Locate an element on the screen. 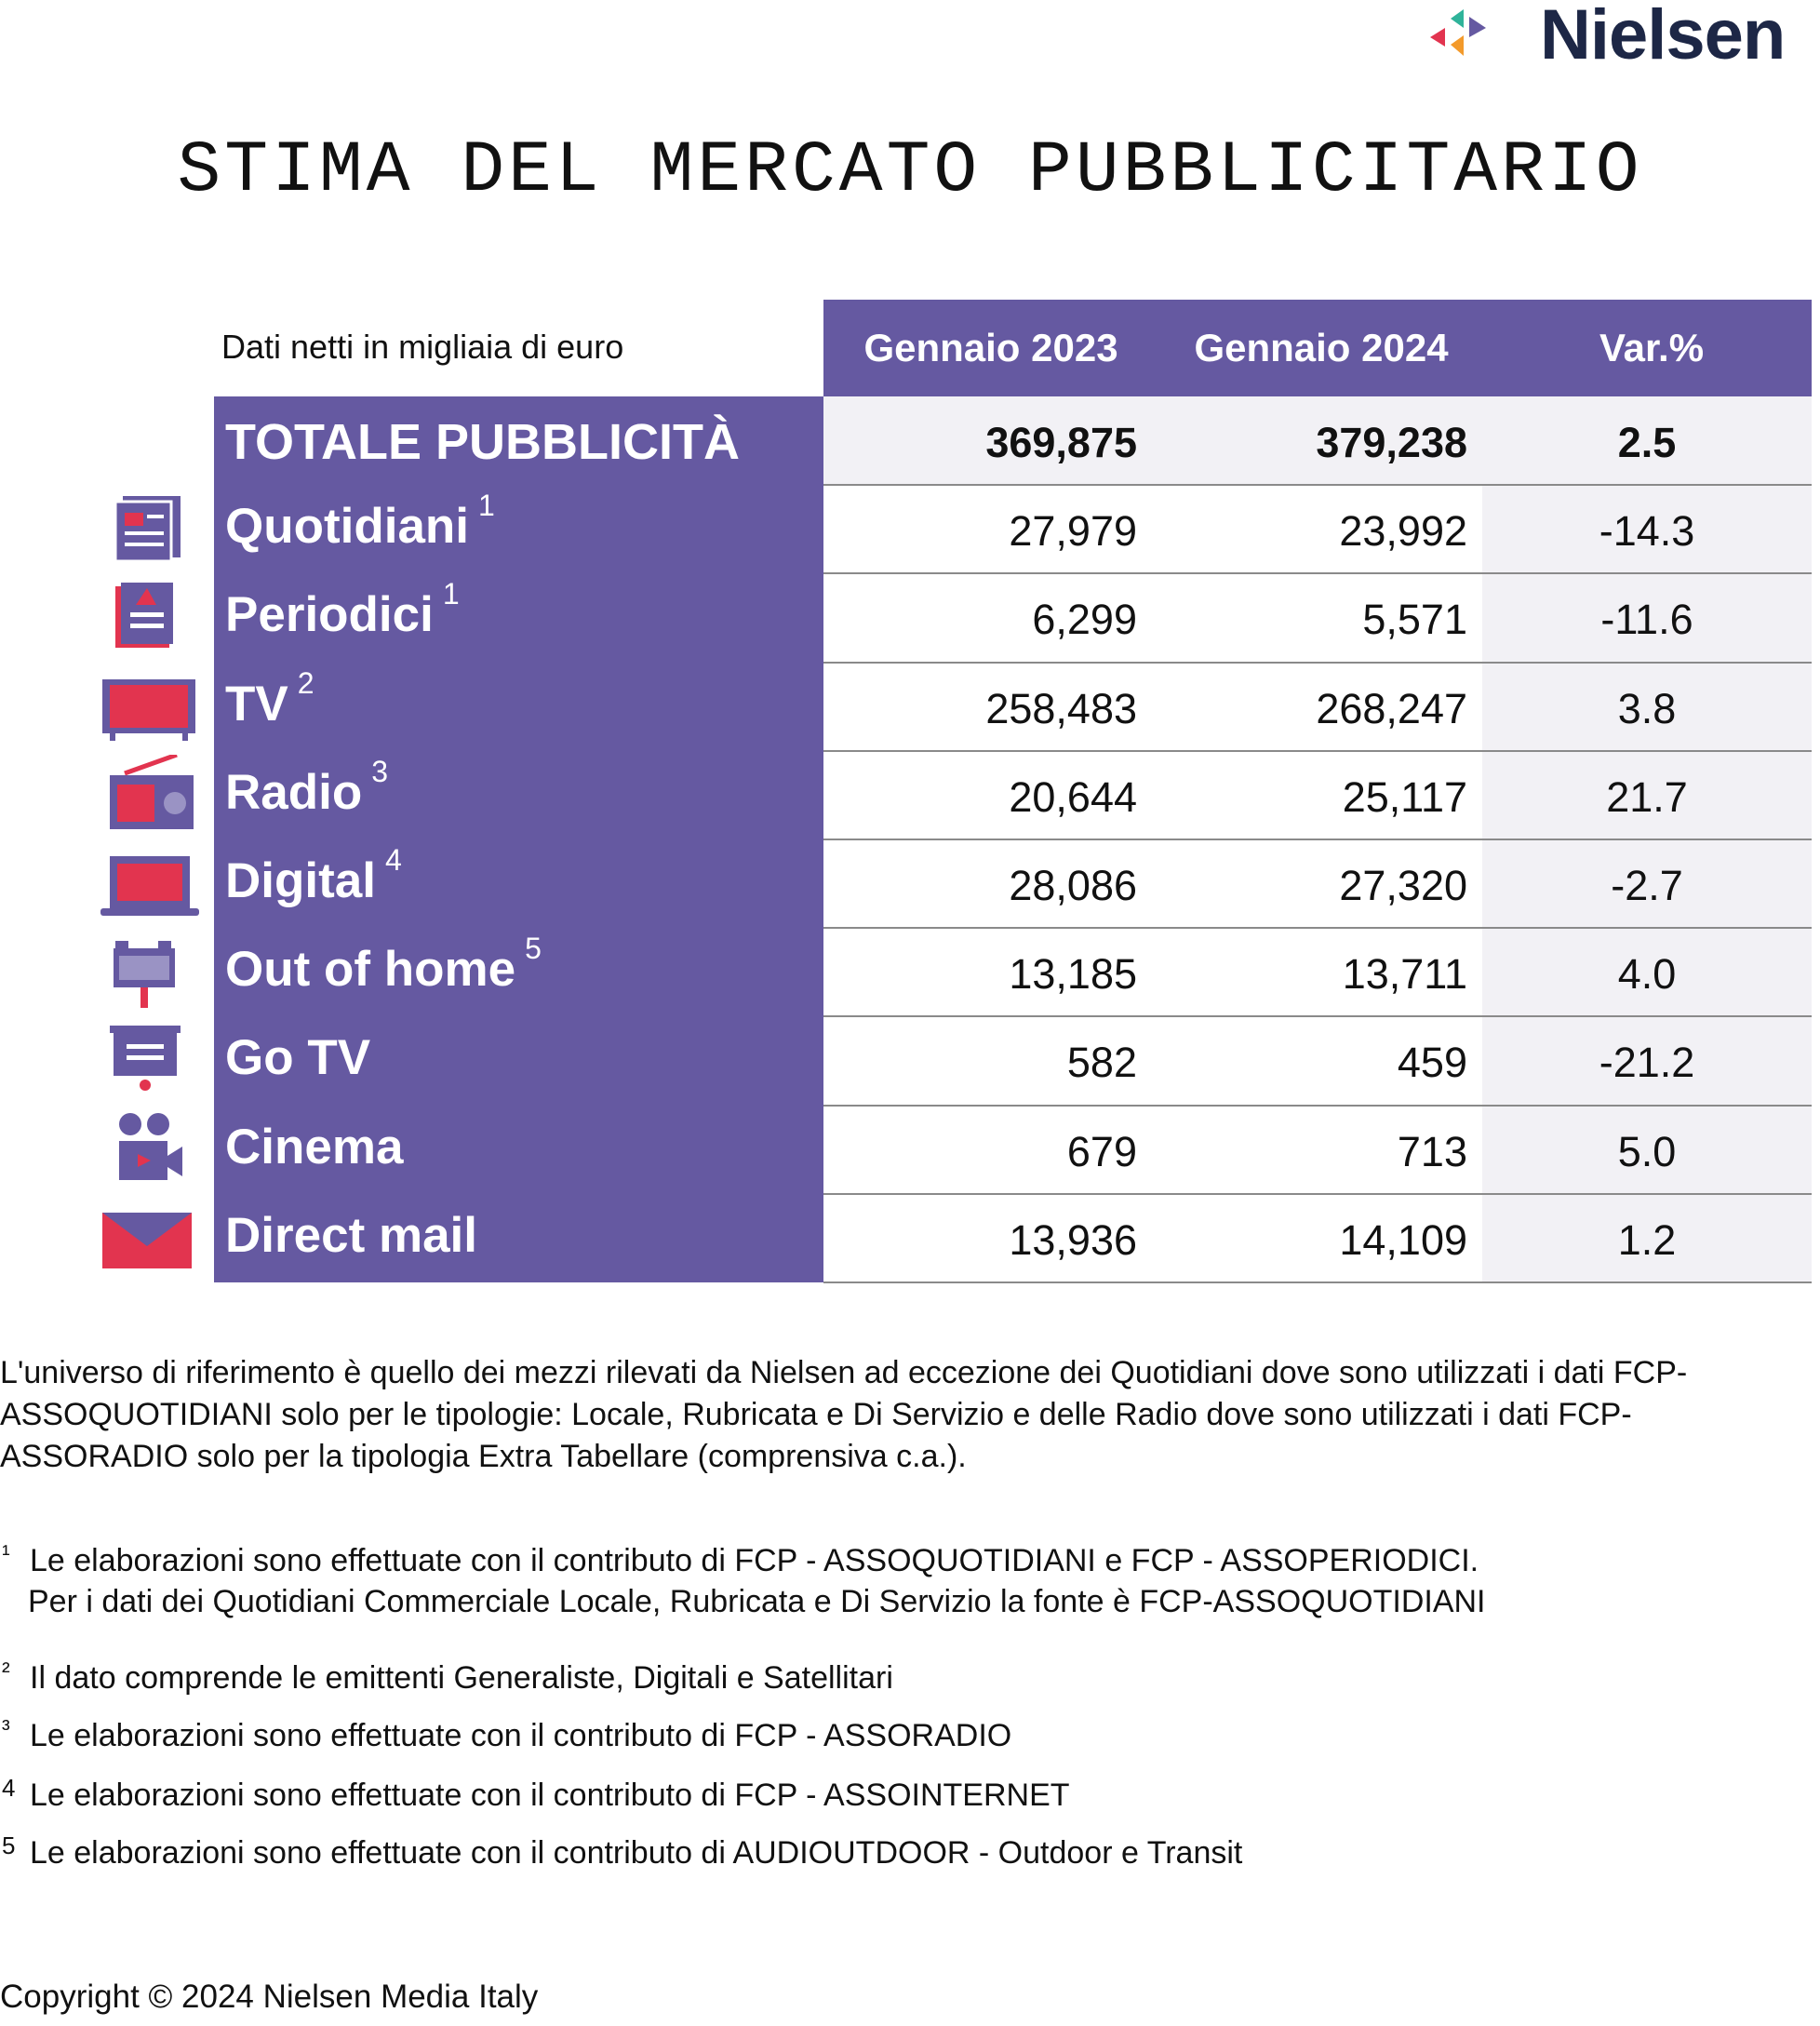 The width and height of the screenshot is (1820, 2026). row-label: Digital 4 is located at coordinates (313, 876).